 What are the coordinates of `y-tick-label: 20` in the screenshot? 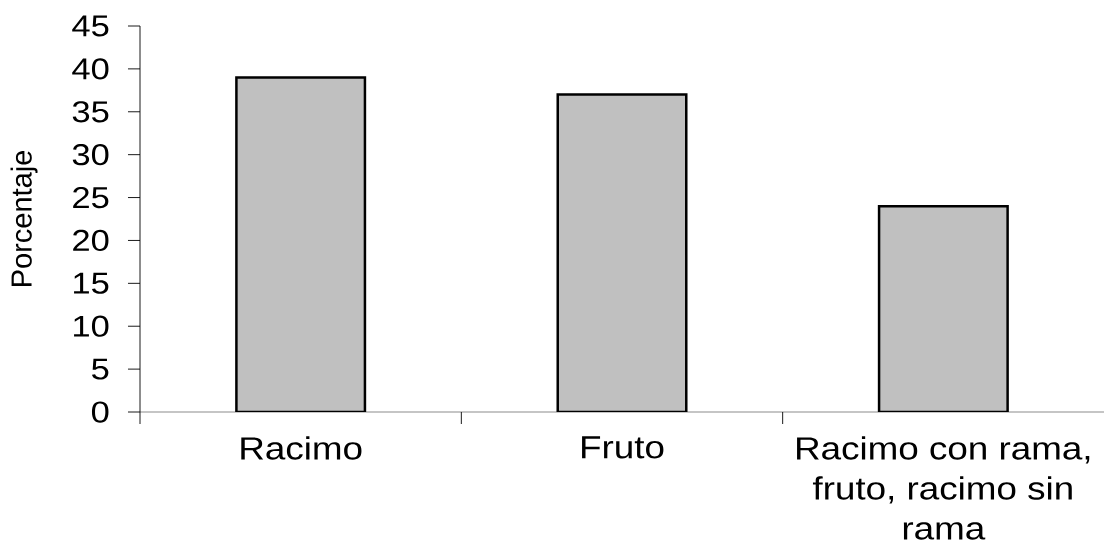 It's located at (91, 240).